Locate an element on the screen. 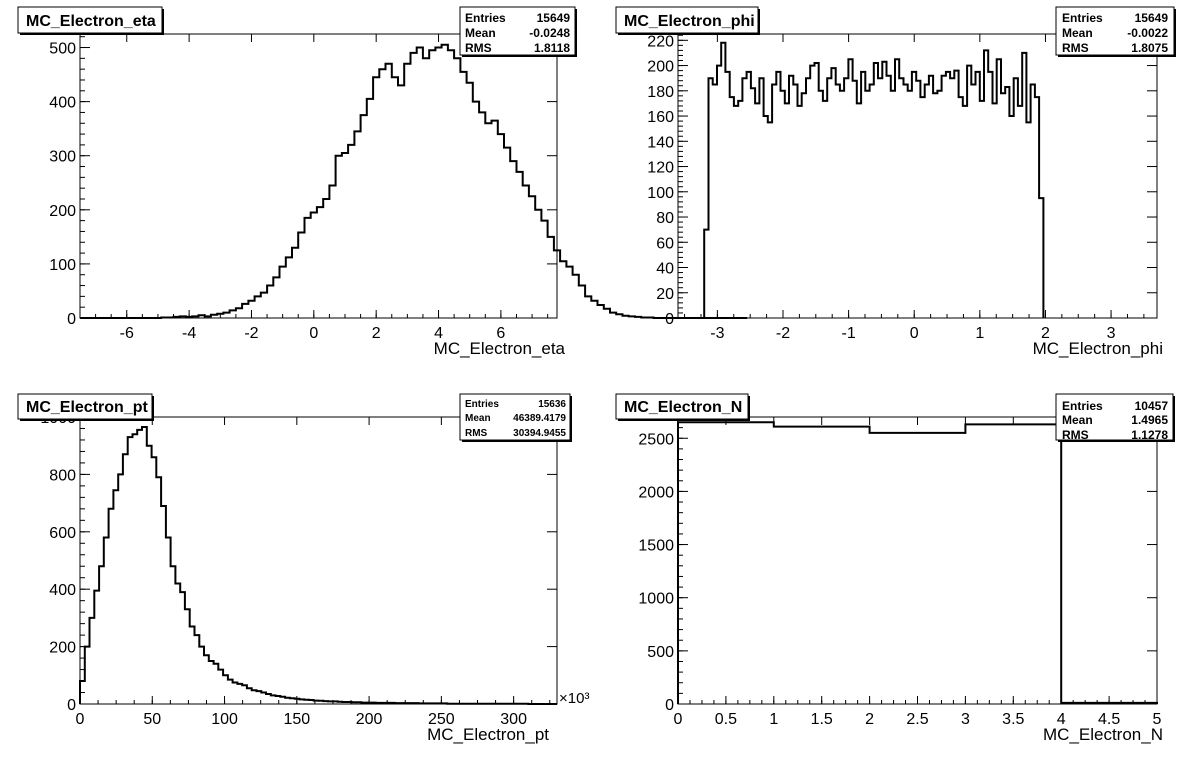  stats-entries-value: 10457 is located at coordinates (1152, 406).